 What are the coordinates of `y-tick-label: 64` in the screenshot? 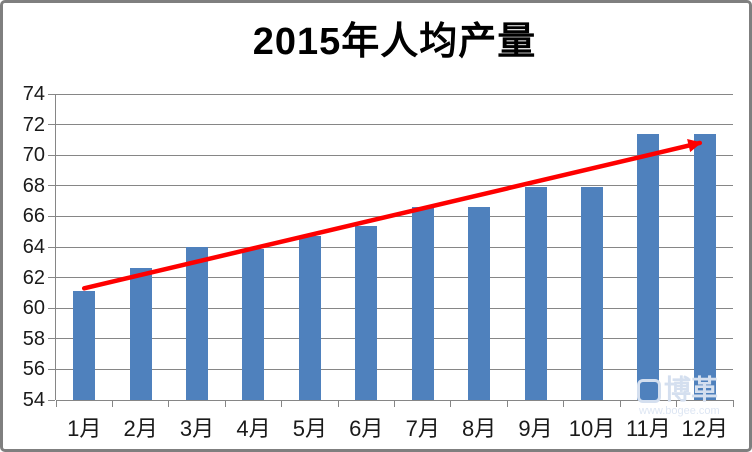 It's located at (33, 247).